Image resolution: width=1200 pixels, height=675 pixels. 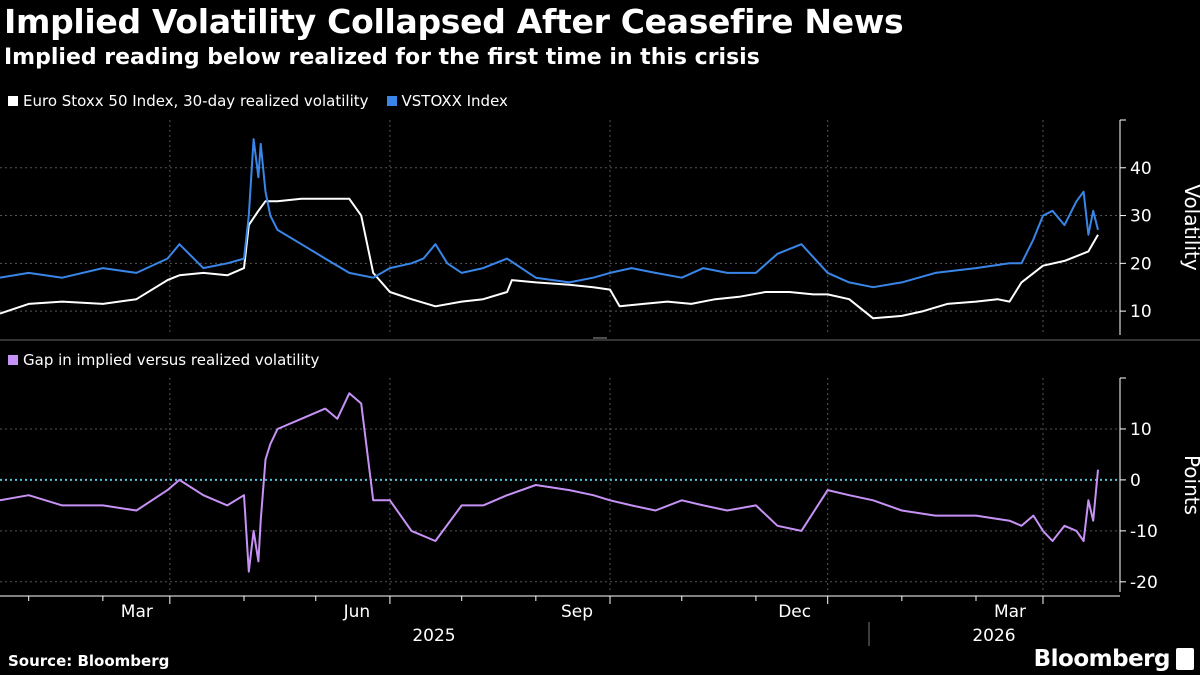 I want to click on lower-ytick-label-0: -20, so click(x=1144, y=583).